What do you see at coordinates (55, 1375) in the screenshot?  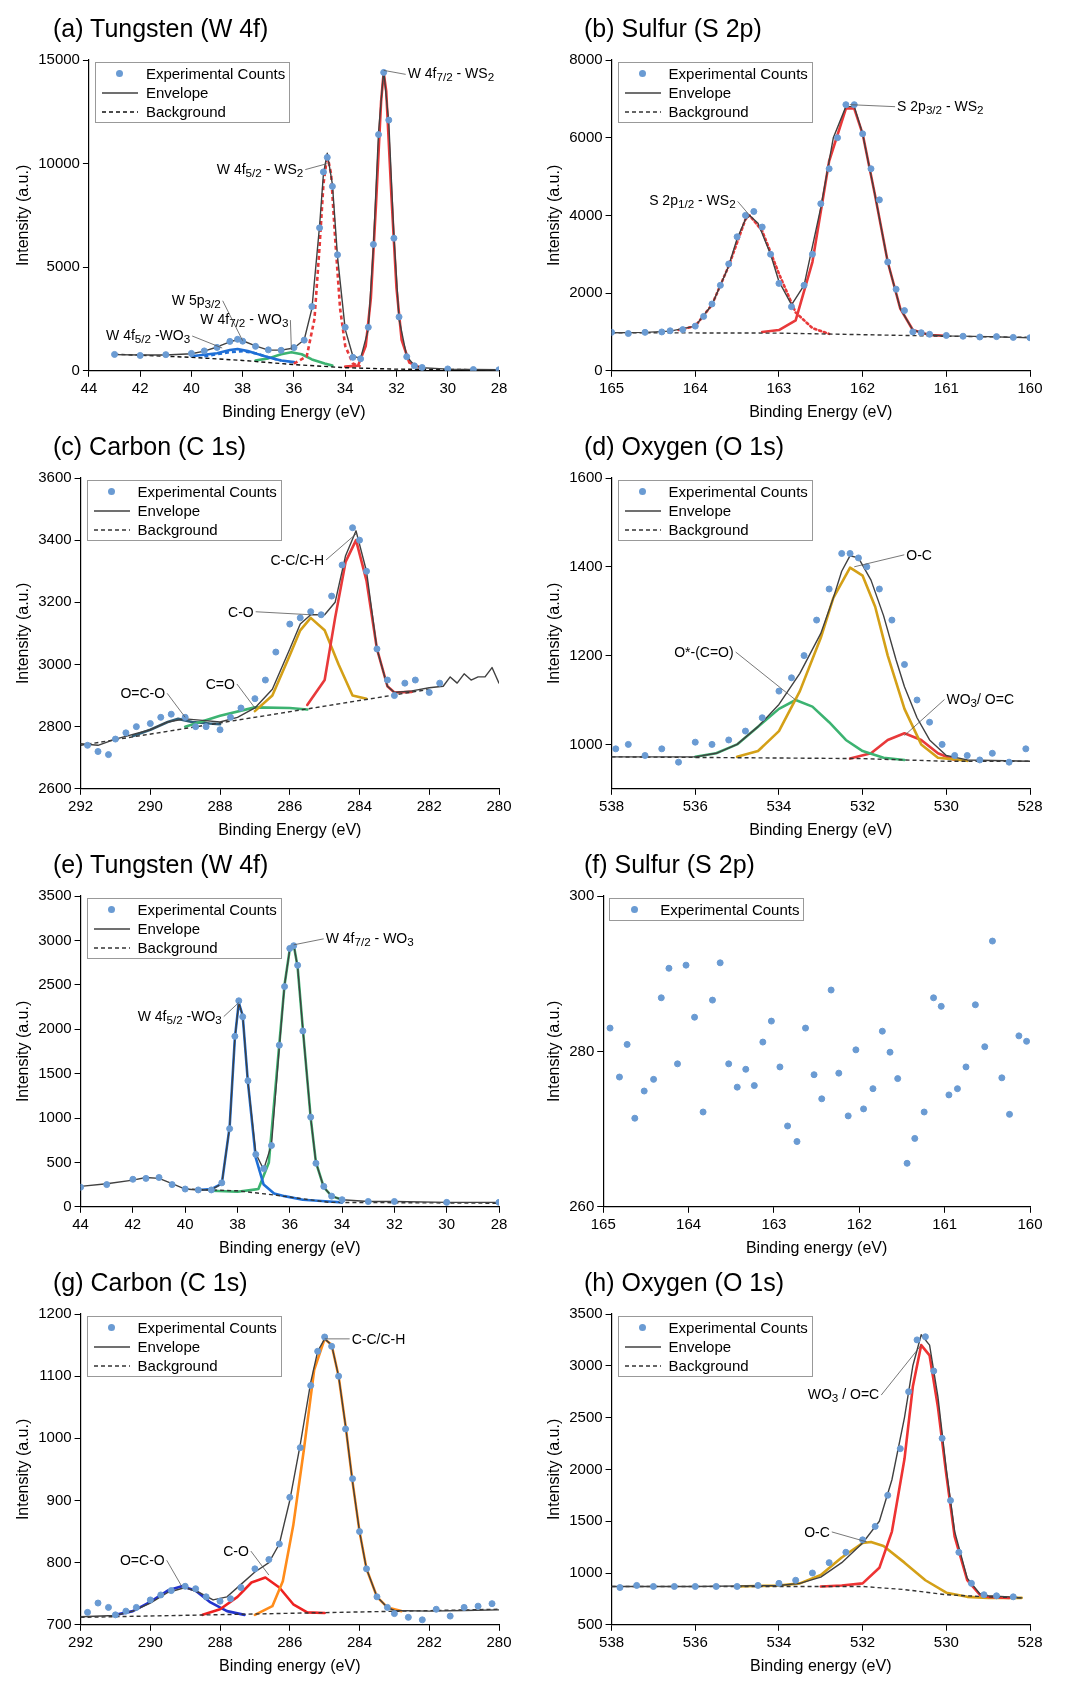 I see `y-tick-label: 1100` at bounding box center [55, 1375].